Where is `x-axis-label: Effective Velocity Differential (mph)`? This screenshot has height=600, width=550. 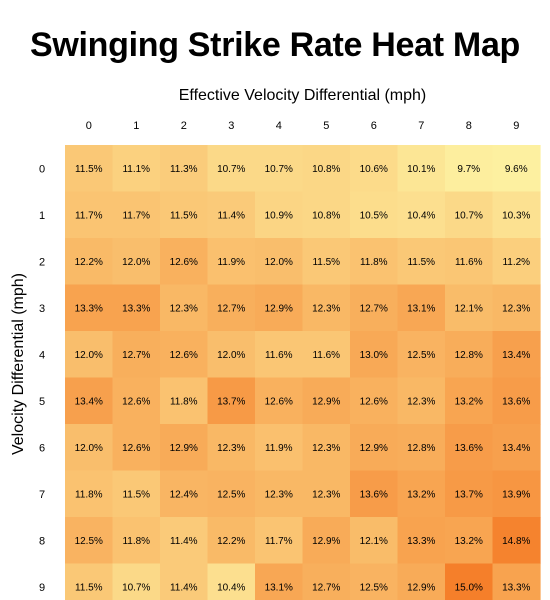
x-axis-label: Effective Velocity Differential (mph) is located at coordinates (302, 95).